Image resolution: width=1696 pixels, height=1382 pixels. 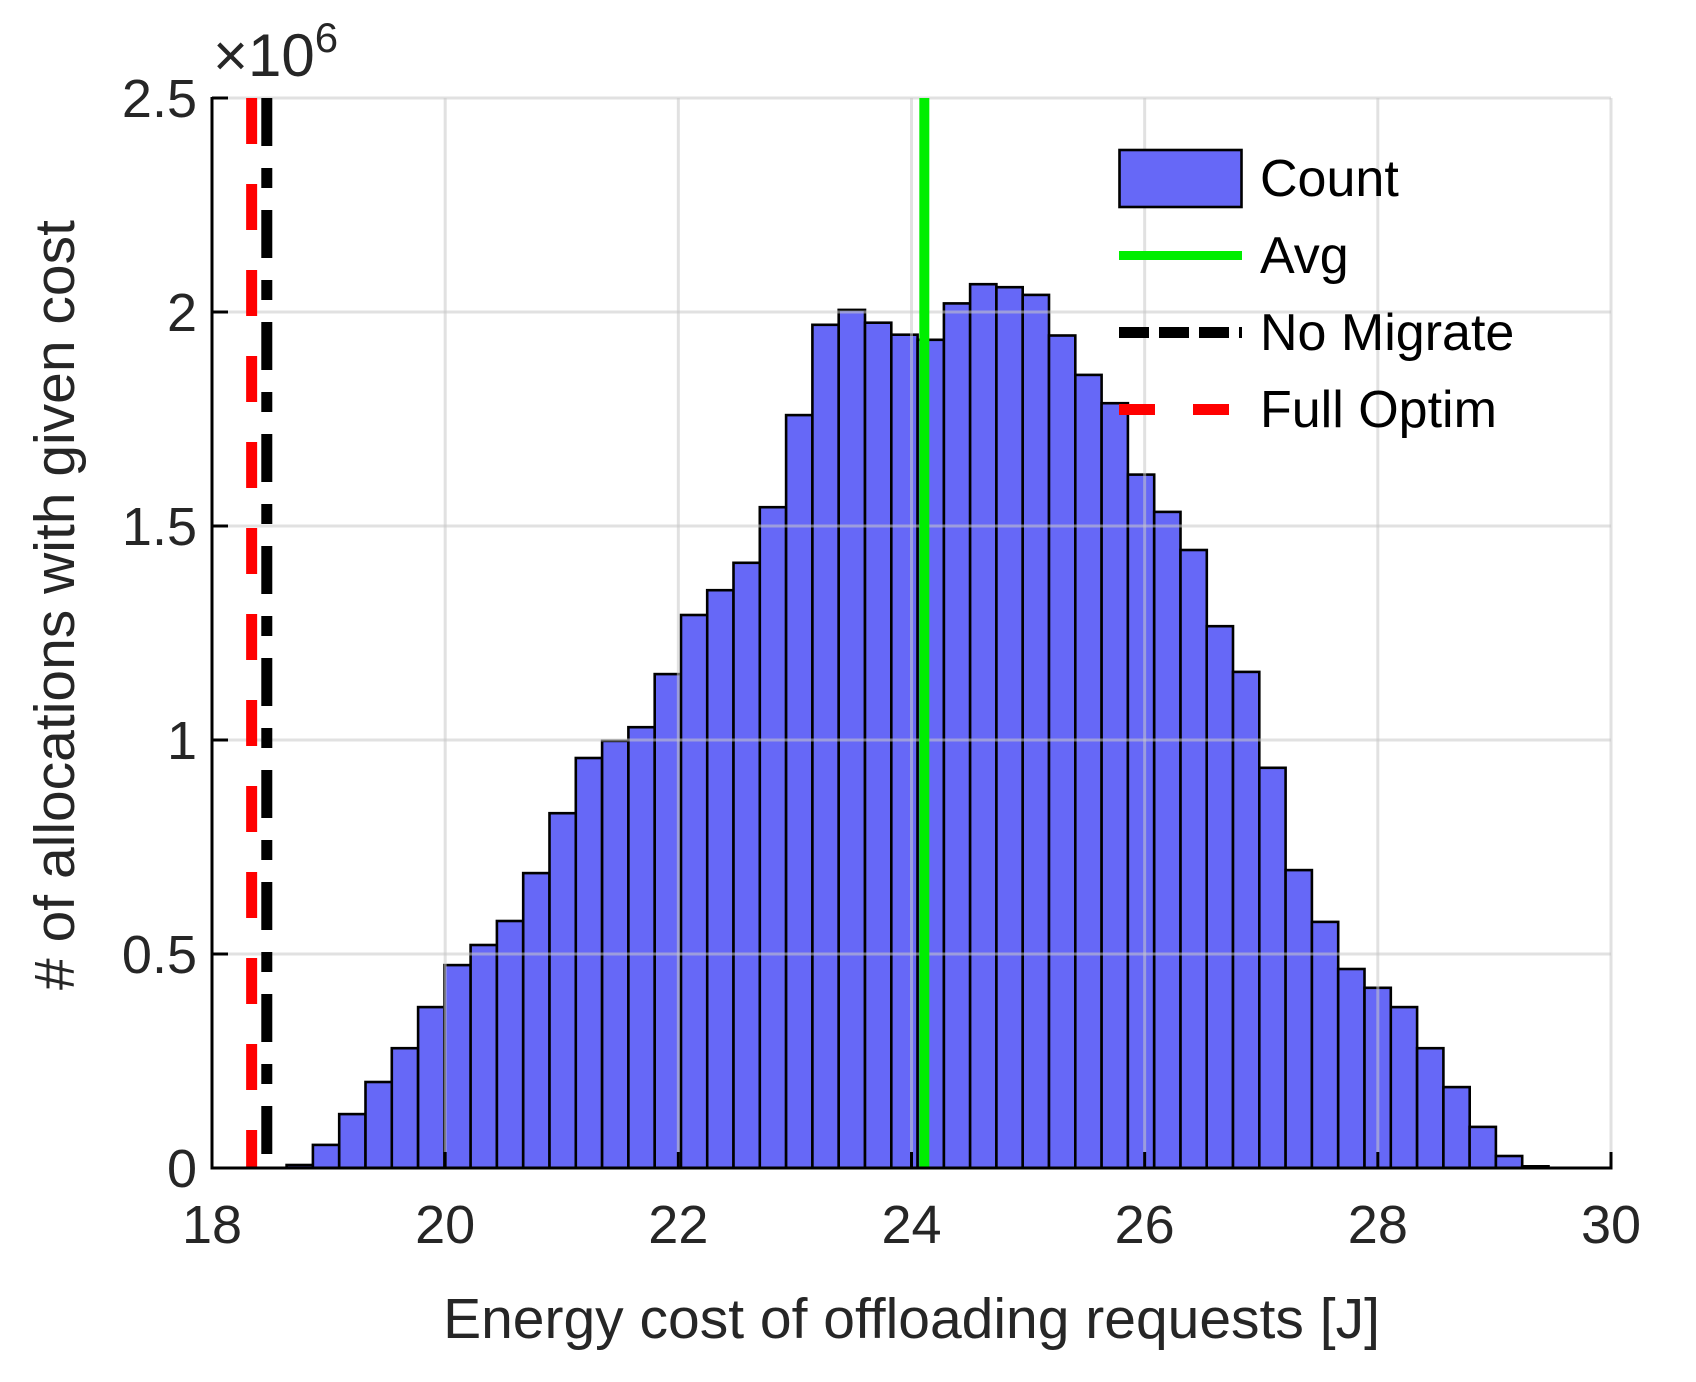 I want to click on legend-patch, so click(x=1180, y=178).